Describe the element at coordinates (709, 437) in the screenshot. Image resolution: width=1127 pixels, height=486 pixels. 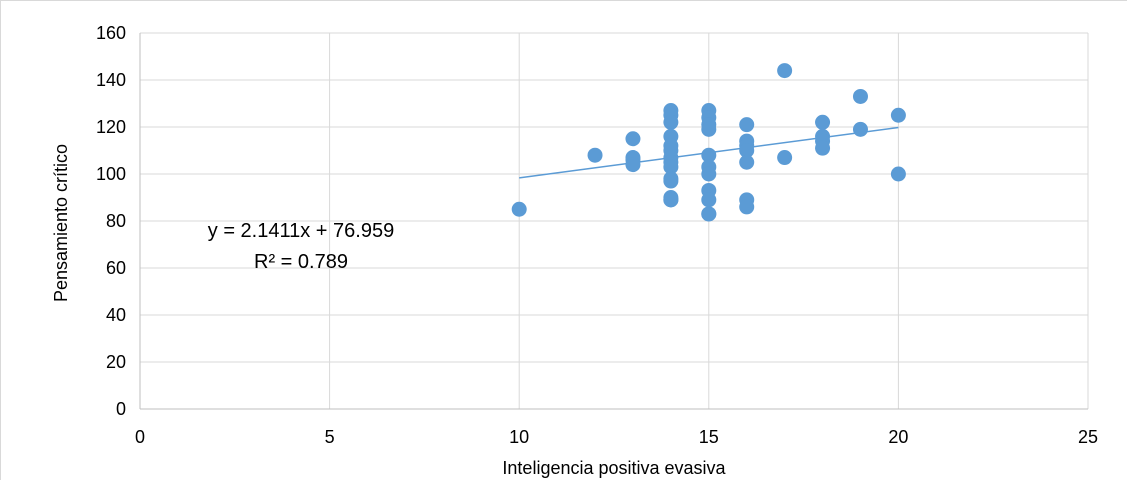
I see `x-tick-label: 15` at that location.